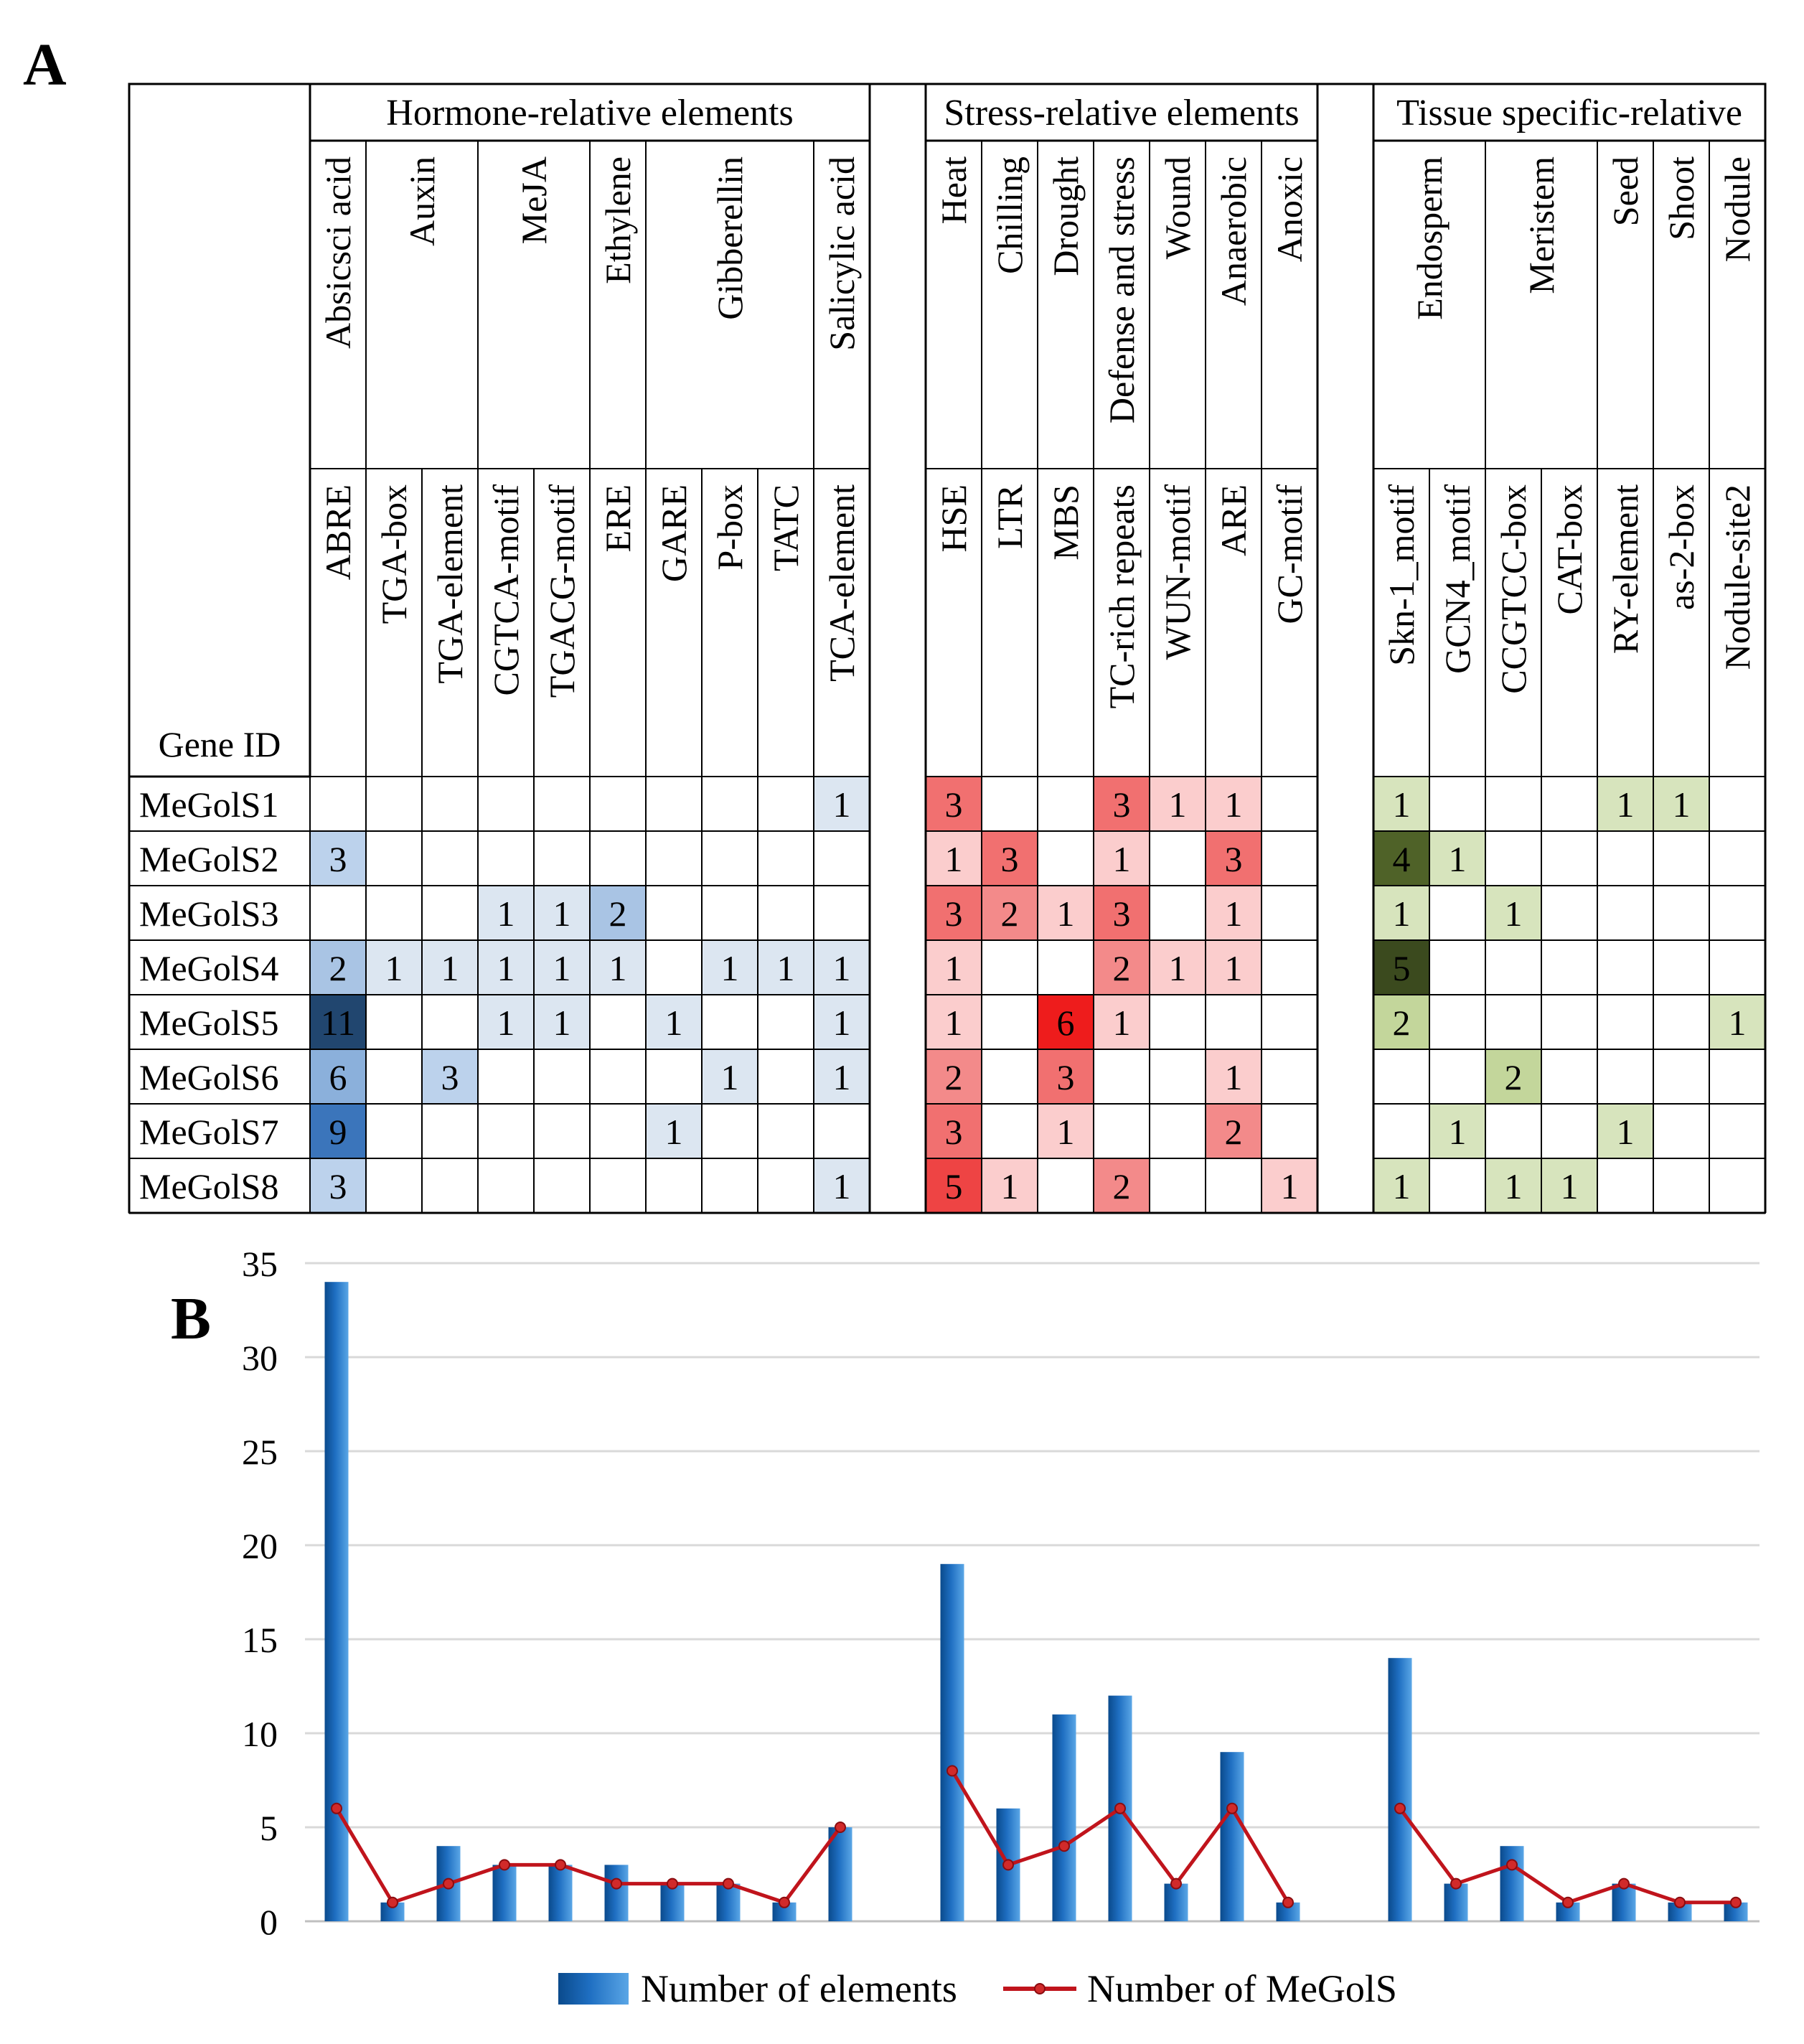 The height and width of the screenshot is (2044, 1804). What do you see at coordinates (1121, 113) in the screenshot?
I see `group-header-label: Stress-relative elements` at bounding box center [1121, 113].